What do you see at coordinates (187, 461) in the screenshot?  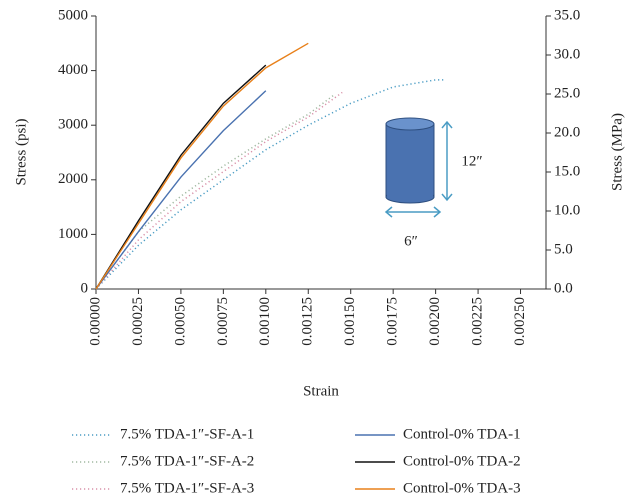 I see `legend-label: 7.5% TDA-1″-SF-A-2` at bounding box center [187, 461].